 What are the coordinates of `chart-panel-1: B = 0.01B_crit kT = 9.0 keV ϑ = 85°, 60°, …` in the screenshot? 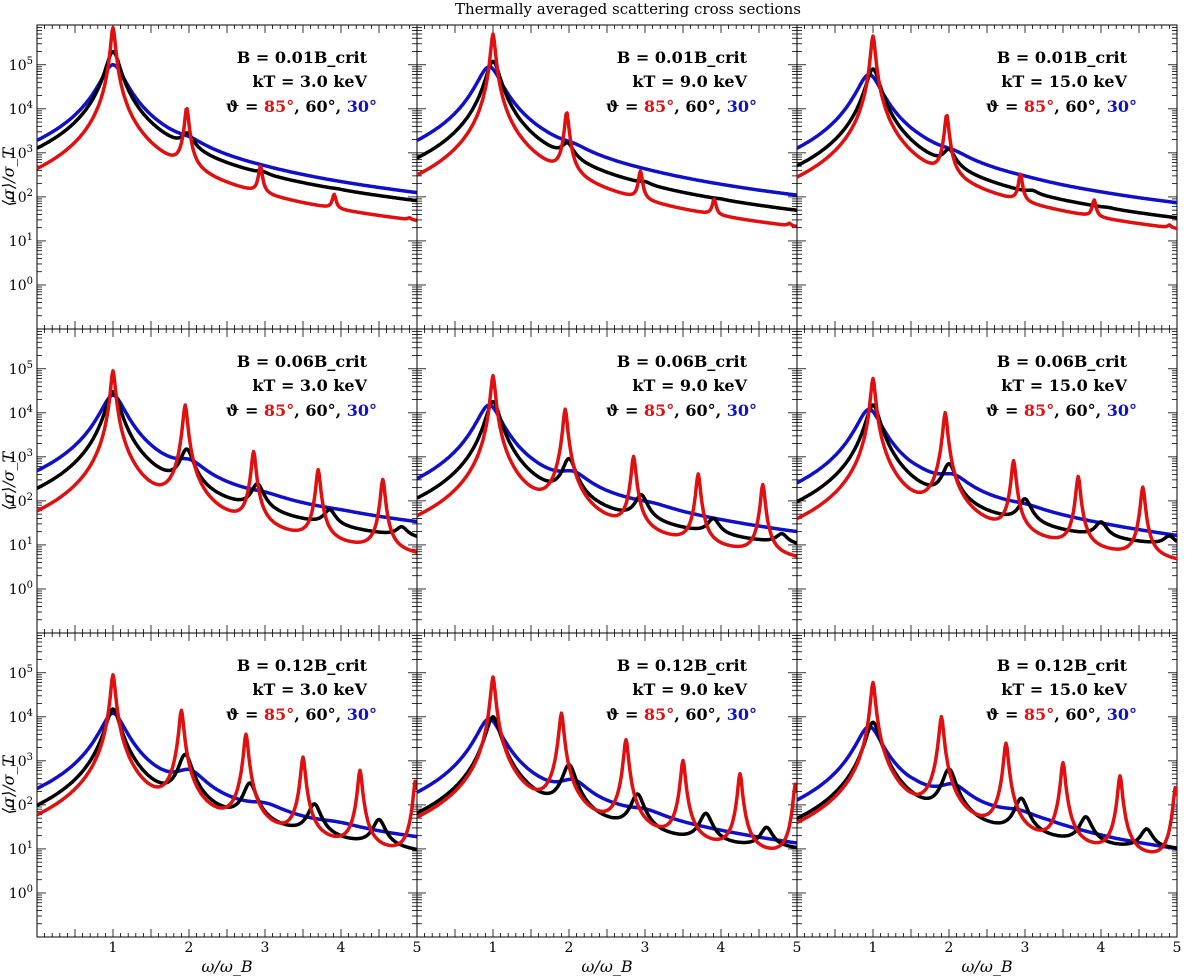 It's located at (607, 177).